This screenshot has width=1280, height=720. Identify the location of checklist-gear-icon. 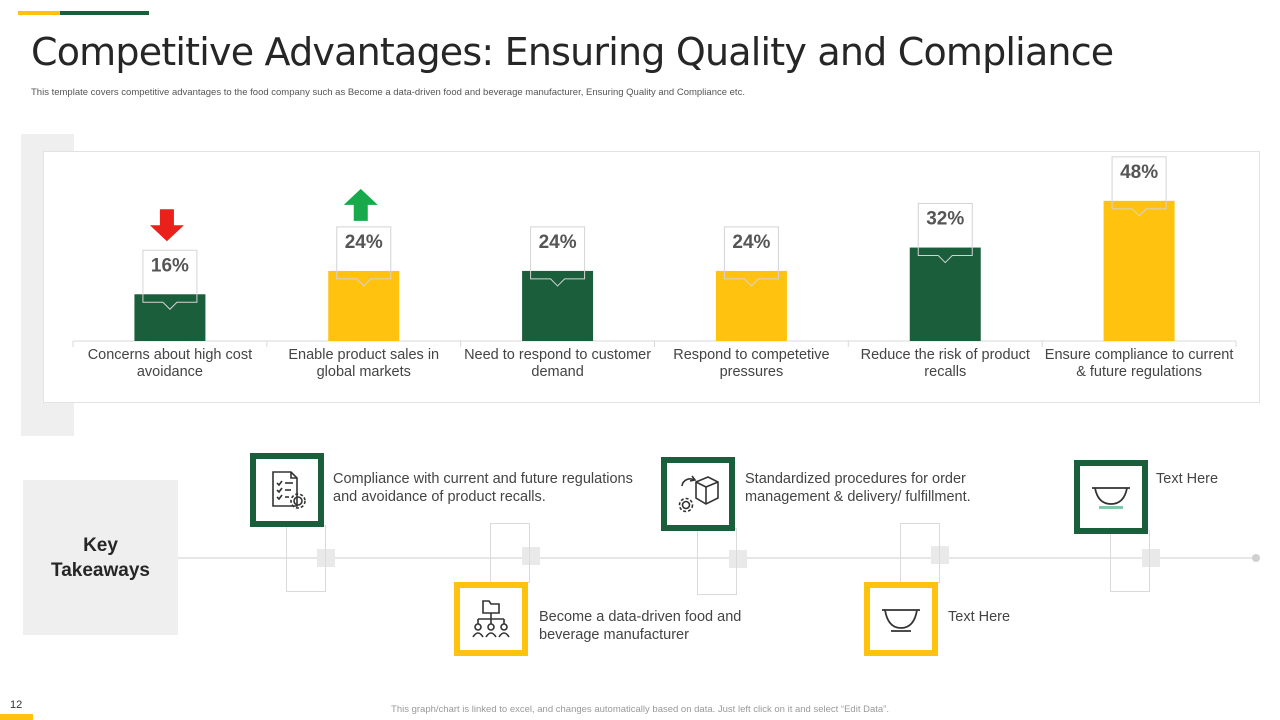
(289, 490).